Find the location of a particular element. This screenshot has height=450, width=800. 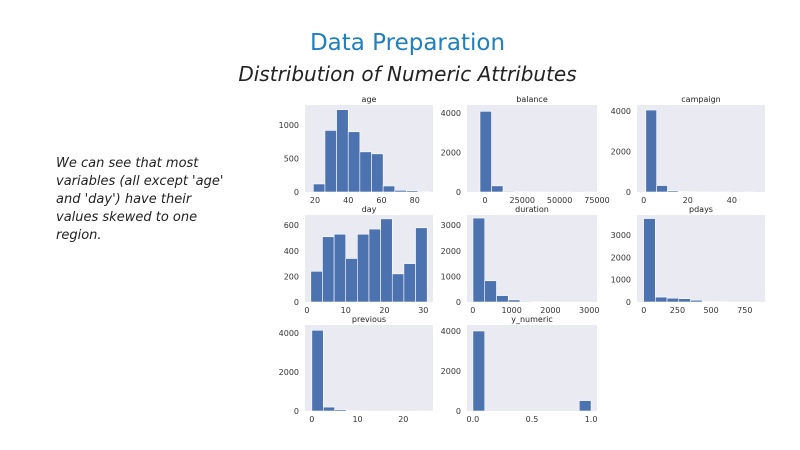

plot-title: age is located at coordinates (369, 99).